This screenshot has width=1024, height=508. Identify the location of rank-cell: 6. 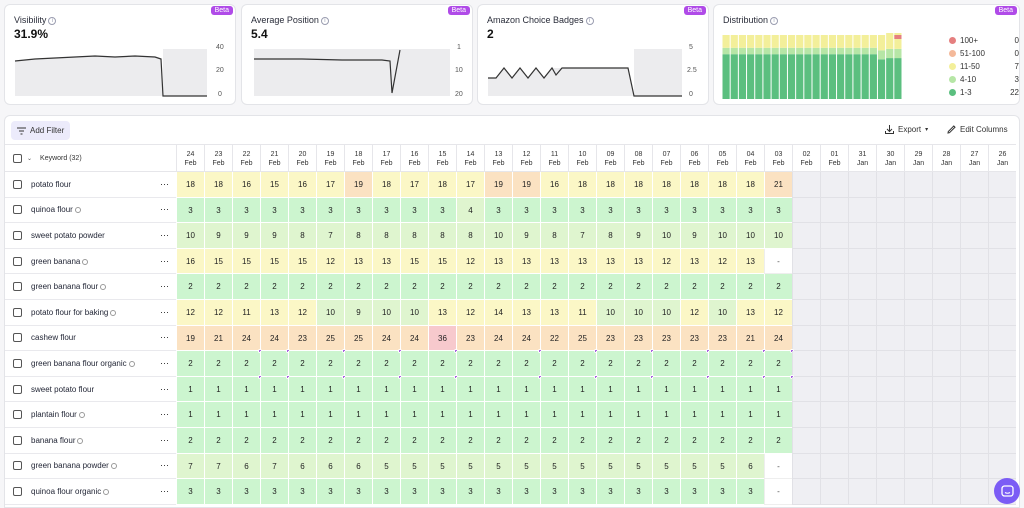
(358, 466).